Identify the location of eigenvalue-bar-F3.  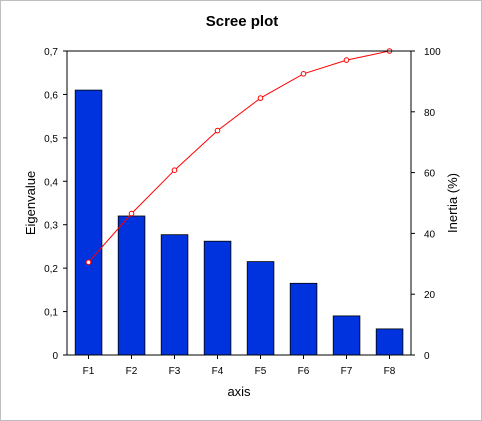
(174, 295).